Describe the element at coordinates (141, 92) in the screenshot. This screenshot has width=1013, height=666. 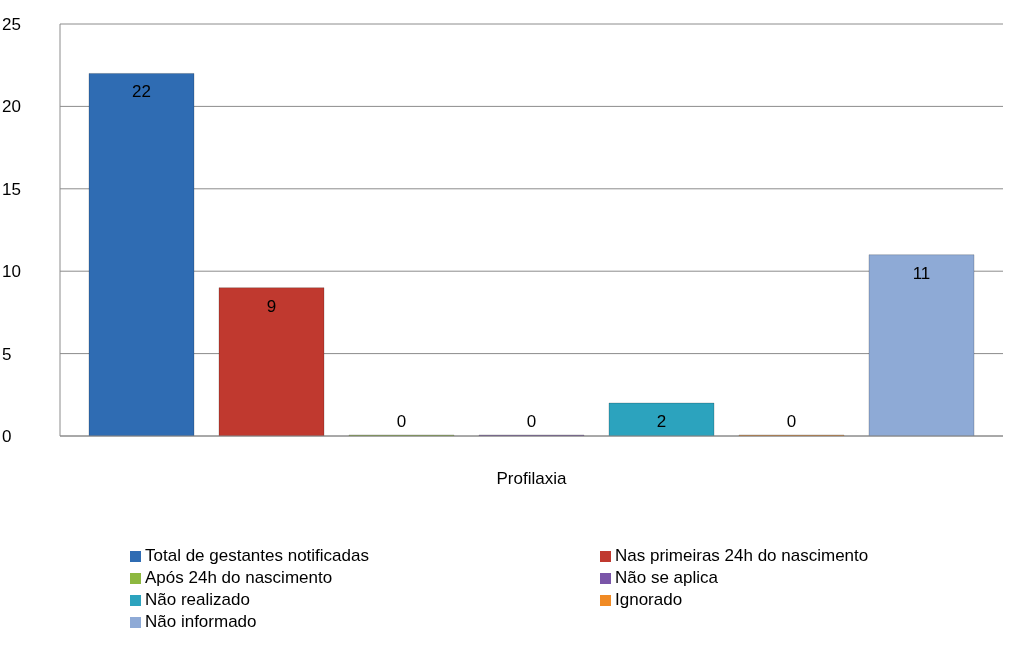
I see `data-label: 22` at that location.